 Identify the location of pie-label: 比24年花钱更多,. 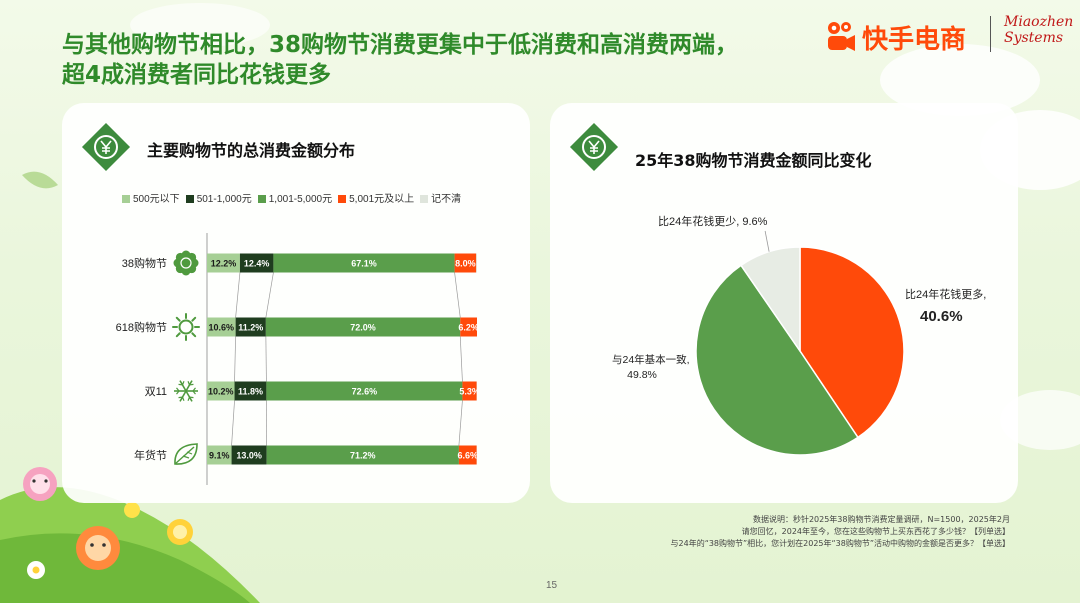
(945, 294).